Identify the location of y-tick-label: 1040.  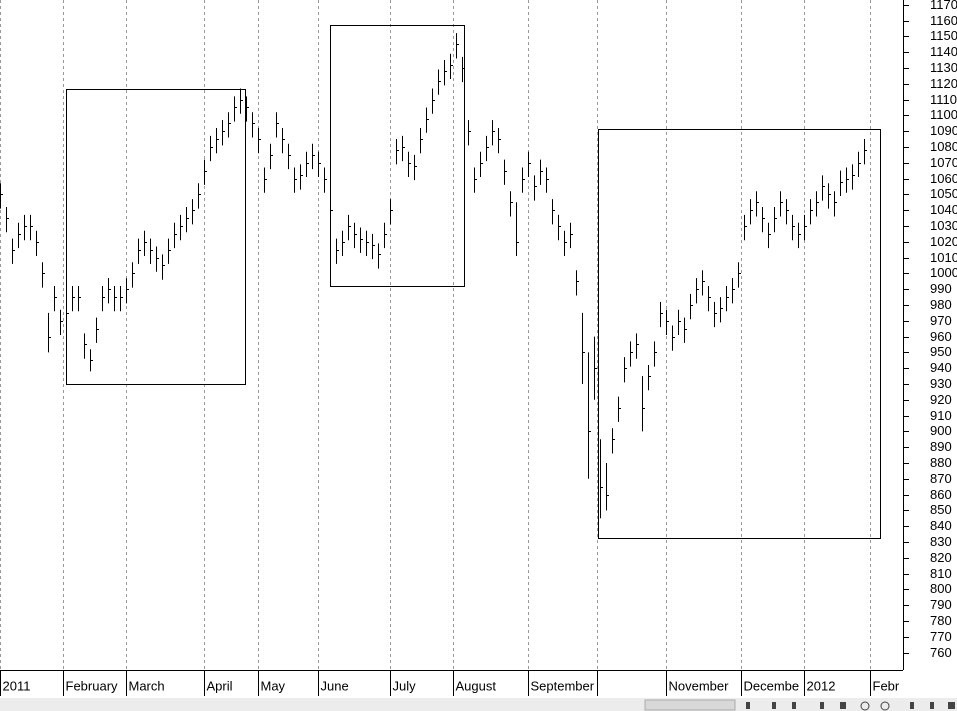
(943, 209).